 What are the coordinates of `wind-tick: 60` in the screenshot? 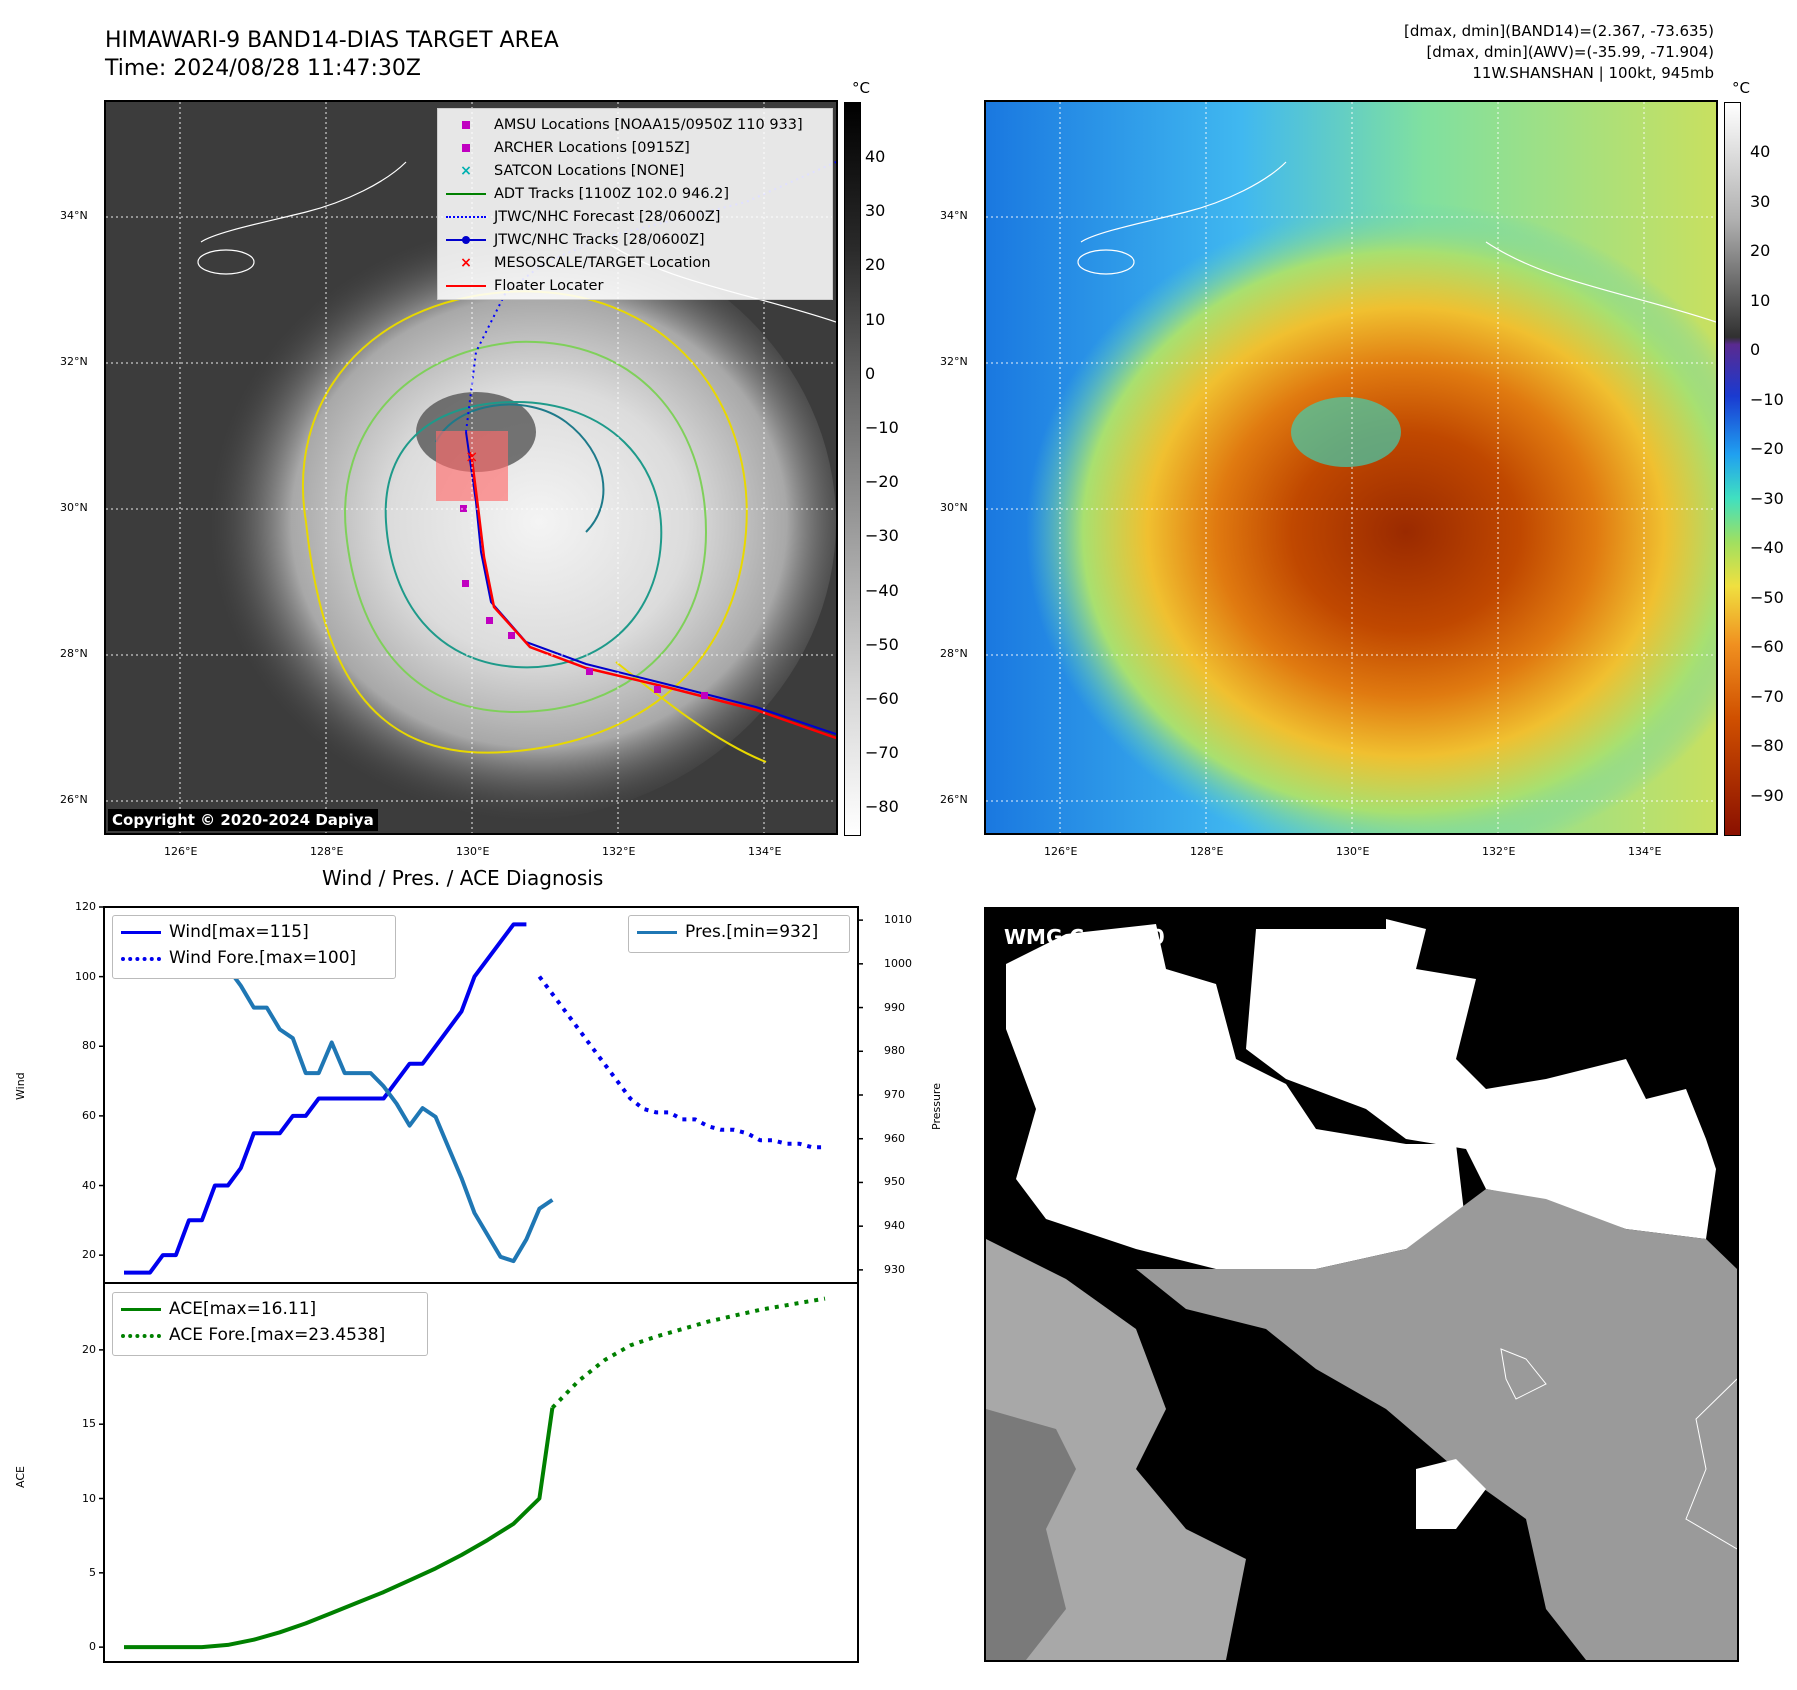 It's located at (89, 1115).